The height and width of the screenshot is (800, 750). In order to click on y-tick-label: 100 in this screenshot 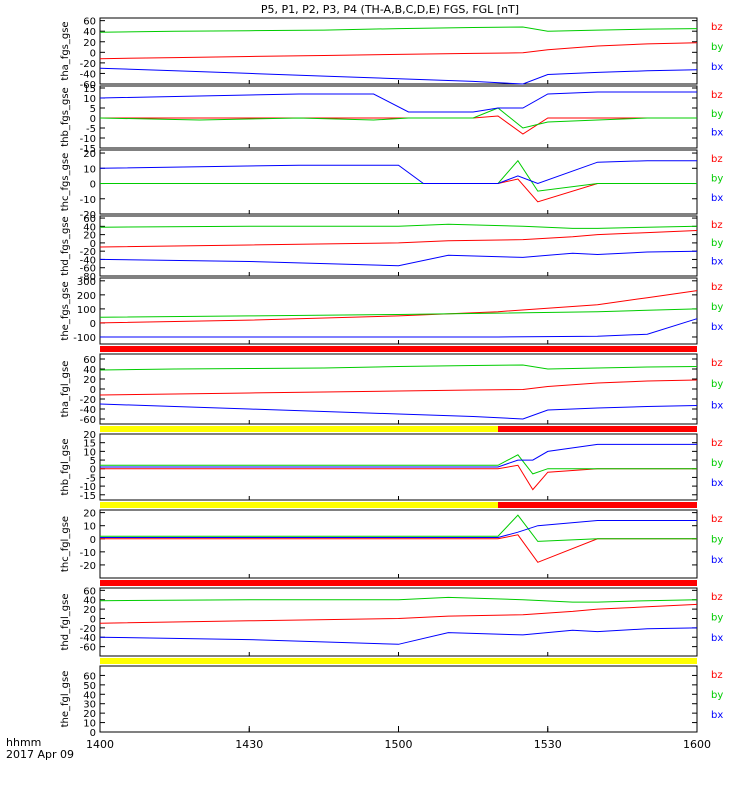, I will do `click(86, 310)`.